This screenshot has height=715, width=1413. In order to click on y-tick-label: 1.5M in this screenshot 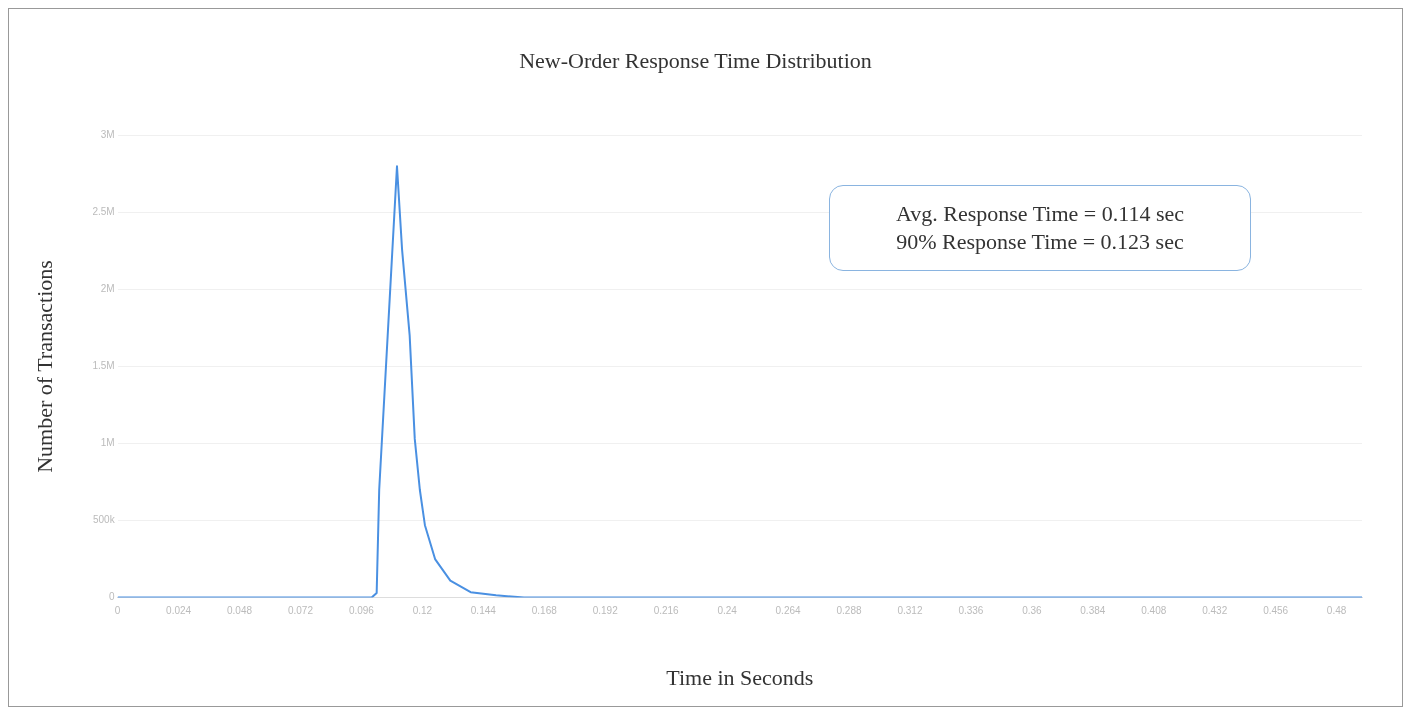, I will do `click(103, 366)`.